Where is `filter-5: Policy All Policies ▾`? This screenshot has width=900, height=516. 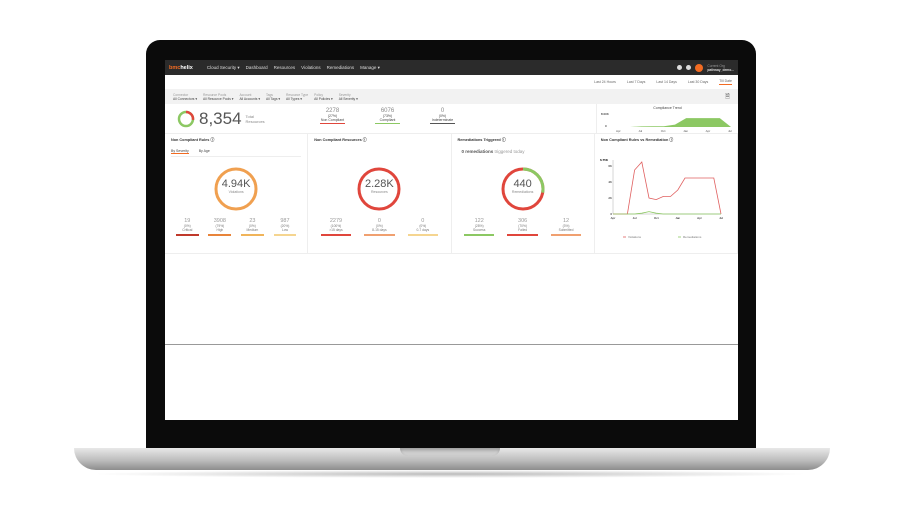 filter-5: Policy All Policies ▾ is located at coordinates (323, 97).